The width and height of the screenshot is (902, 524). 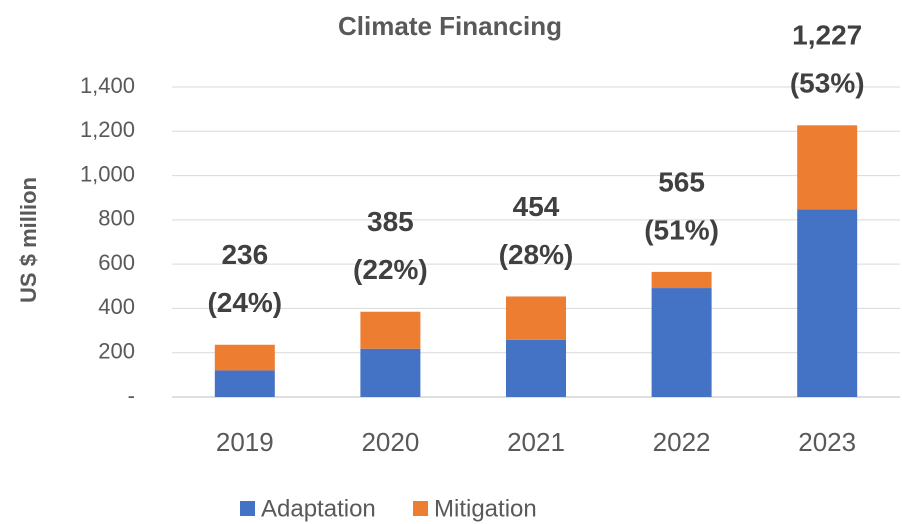 What do you see at coordinates (827, 442) in the screenshot?
I see `x-tick-label: 2023` at bounding box center [827, 442].